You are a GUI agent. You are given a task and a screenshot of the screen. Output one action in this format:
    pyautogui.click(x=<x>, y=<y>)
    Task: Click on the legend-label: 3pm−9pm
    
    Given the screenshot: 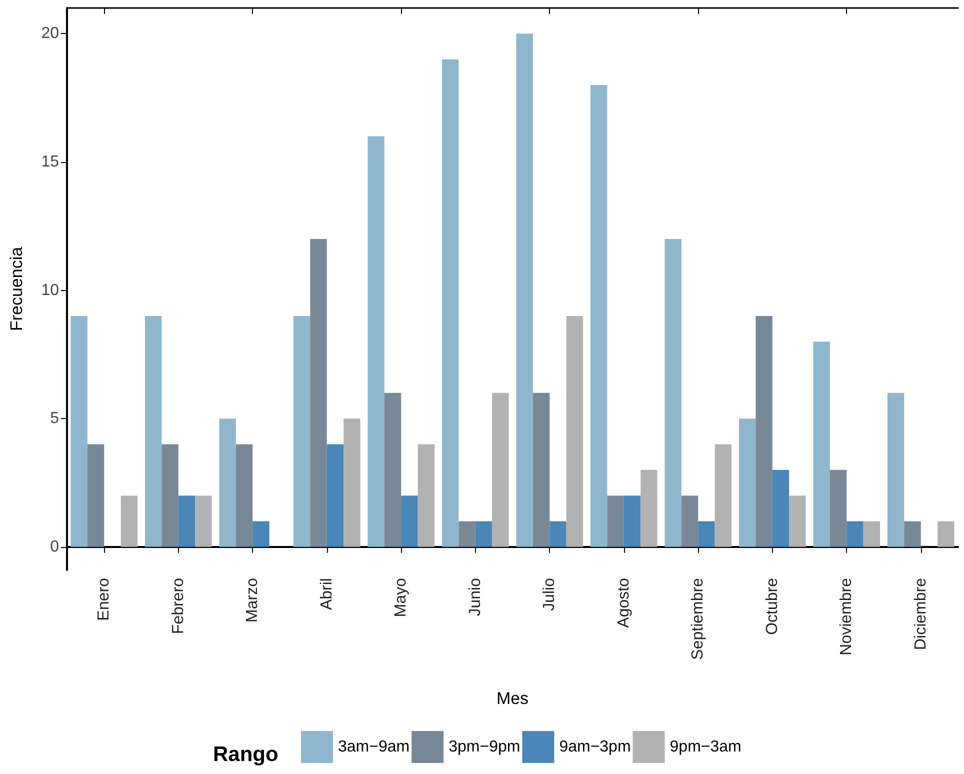 What is the action you would take?
    pyautogui.click(x=484, y=747)
    